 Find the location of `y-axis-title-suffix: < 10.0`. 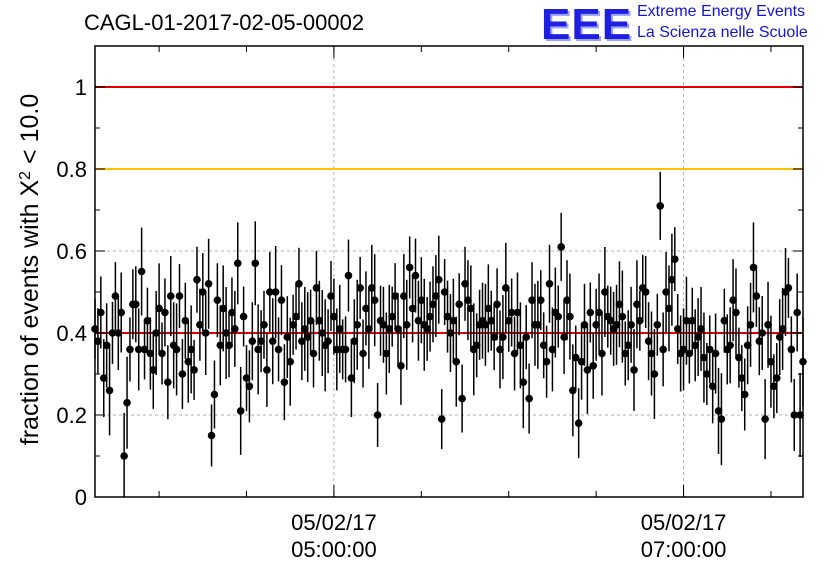

y-axis-title-suffix: < 10.0 is located at coordinates (30, 132).